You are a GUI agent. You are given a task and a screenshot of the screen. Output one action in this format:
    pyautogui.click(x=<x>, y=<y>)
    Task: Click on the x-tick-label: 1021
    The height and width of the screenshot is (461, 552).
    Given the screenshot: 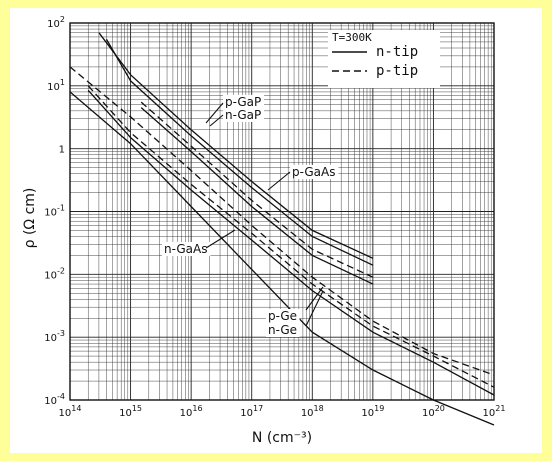 What is the action you would take?
    pyautogui.click(x=494, y=411)
    